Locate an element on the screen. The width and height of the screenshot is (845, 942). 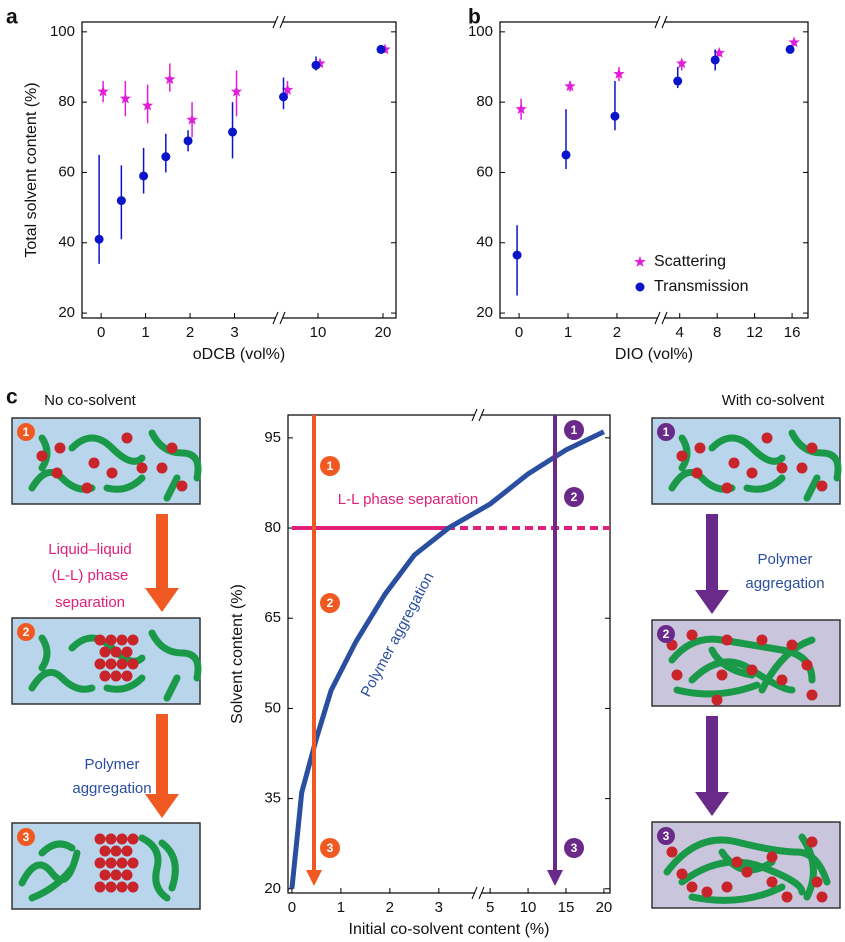
plot-frame is located at coordinates (239, 170).